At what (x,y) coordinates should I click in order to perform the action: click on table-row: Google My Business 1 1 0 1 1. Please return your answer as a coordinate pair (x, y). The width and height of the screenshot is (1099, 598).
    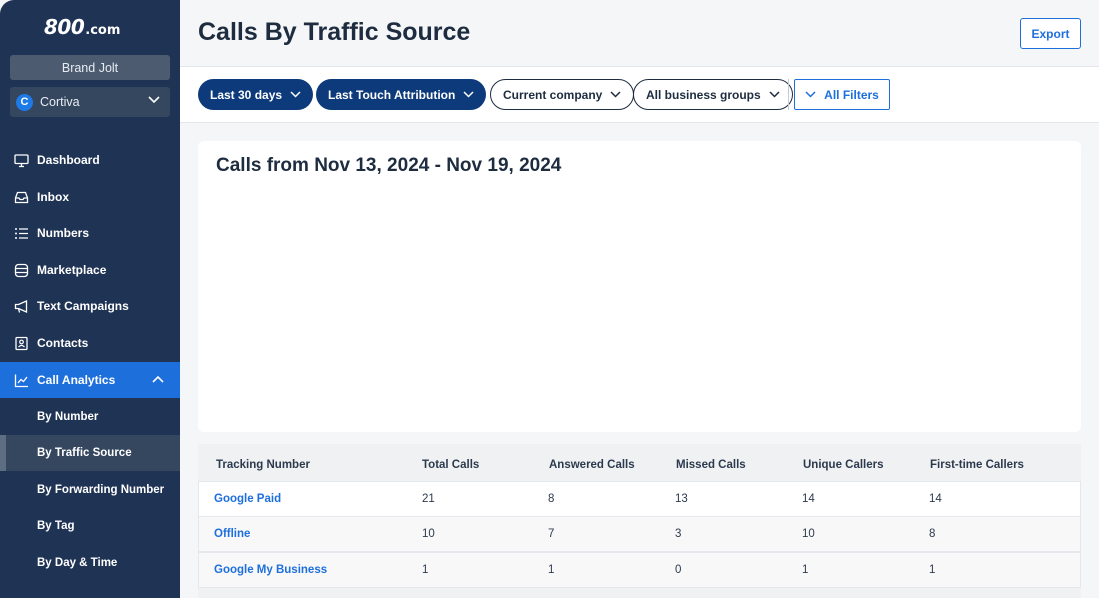
    Looking at the image, I should click on (639, 570).